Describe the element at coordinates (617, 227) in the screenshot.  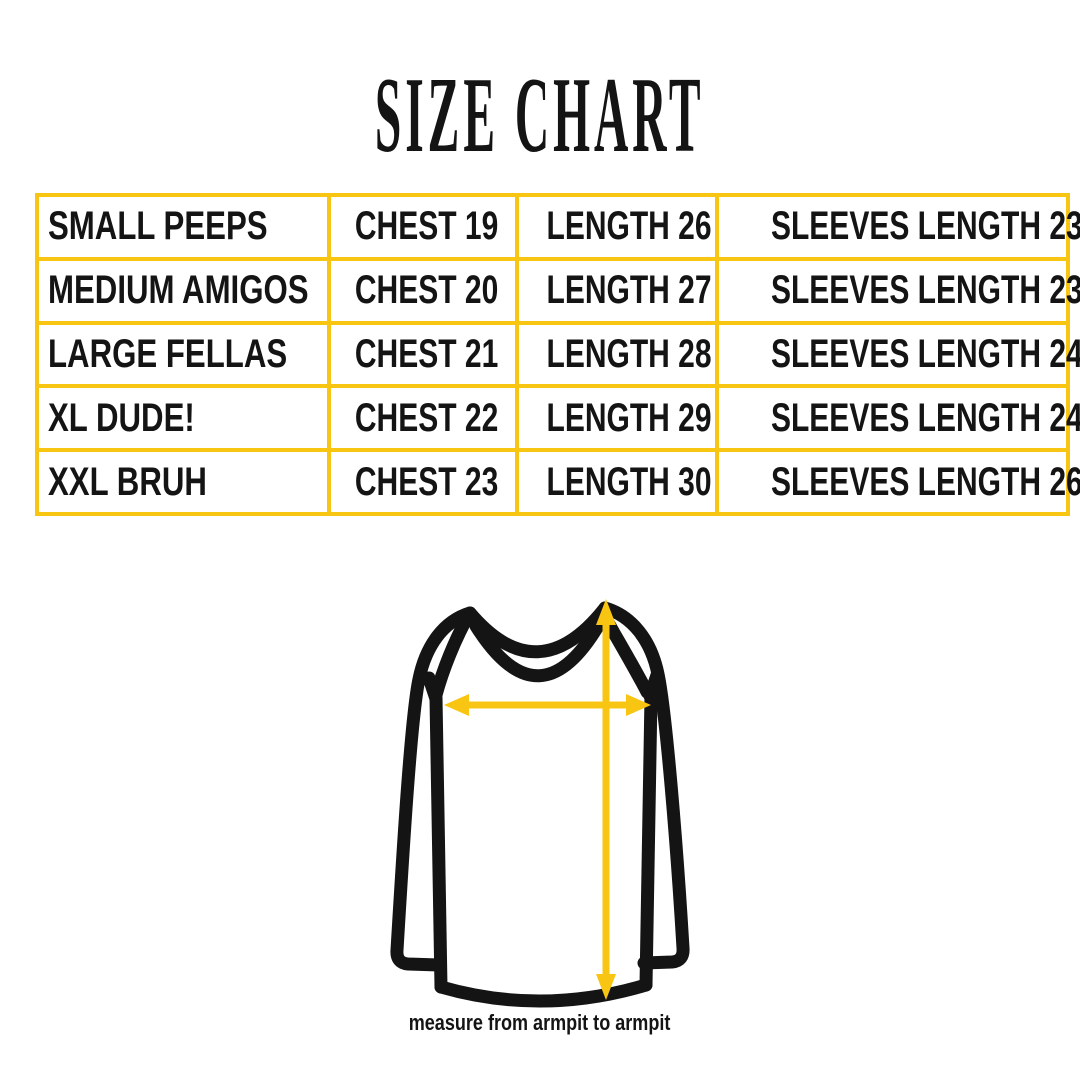
I see `length-cell: LENGTH 26` at that location.